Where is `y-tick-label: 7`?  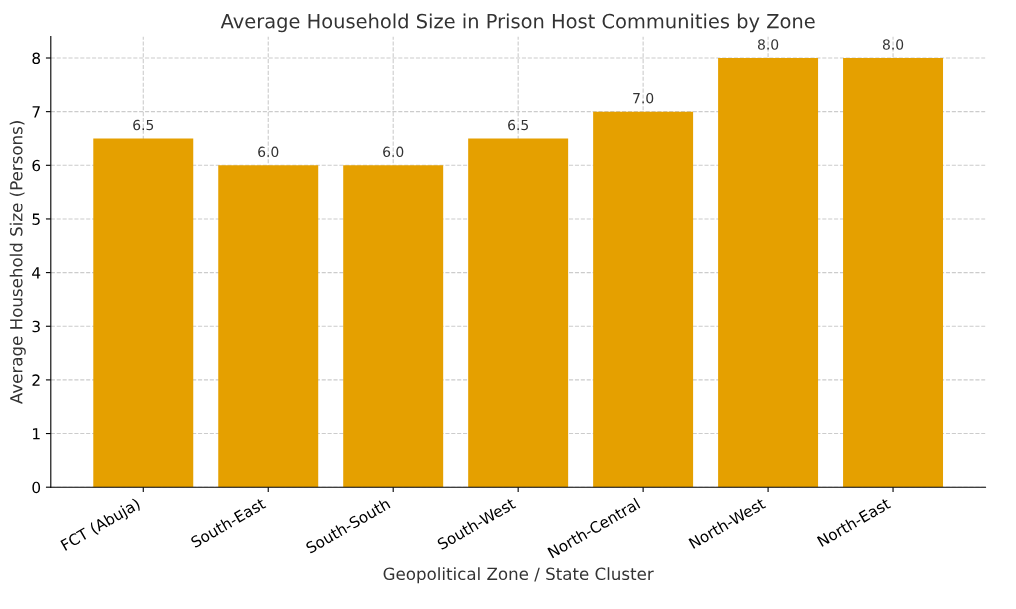 y-tick-label: 7 is located at coordinates (36, 112).